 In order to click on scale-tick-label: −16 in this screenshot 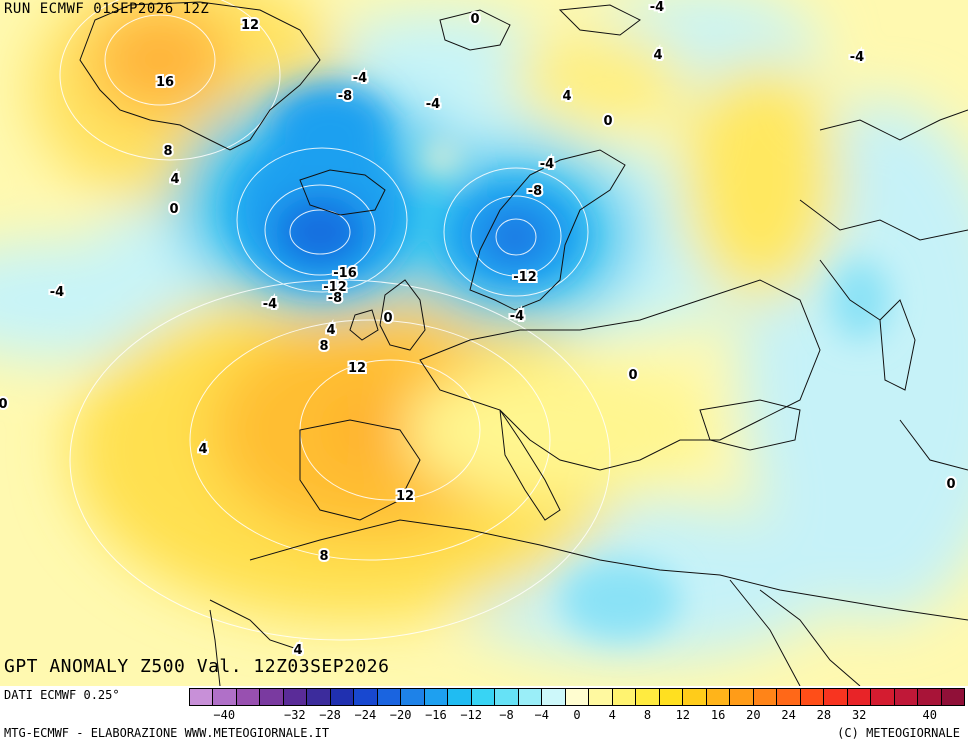, I will do `click(436, 715)`.